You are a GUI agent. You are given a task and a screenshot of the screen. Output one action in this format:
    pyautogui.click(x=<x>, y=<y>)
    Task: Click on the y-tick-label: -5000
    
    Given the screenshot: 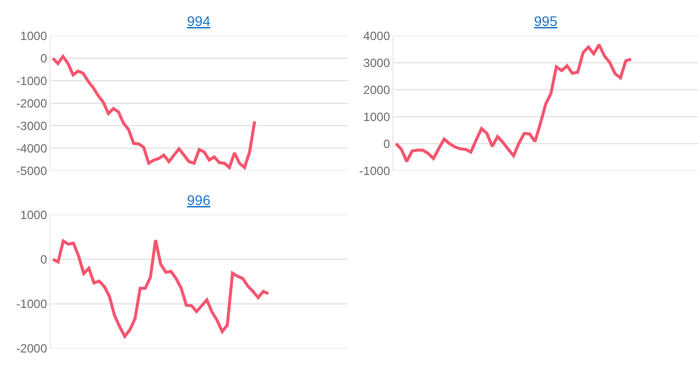 What is the action you would take?
    pyautogui.click(x=32, y=171)
    